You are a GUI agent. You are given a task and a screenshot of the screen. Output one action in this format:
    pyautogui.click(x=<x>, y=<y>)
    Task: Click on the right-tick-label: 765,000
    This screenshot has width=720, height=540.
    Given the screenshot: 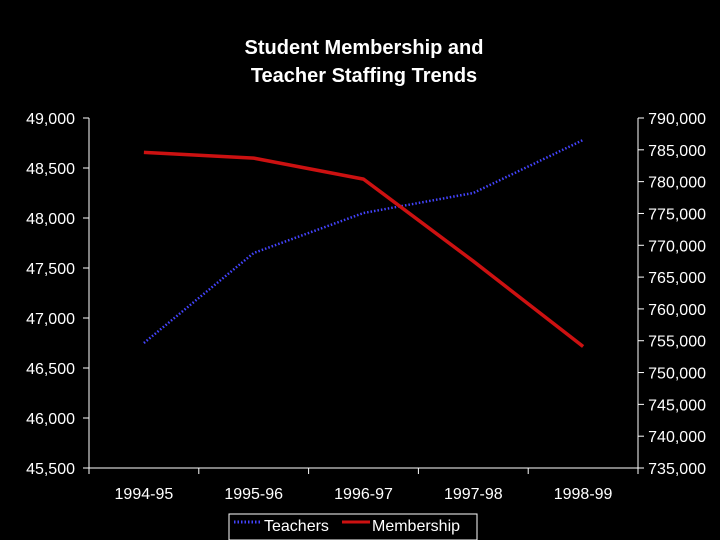 What is the action you would take?
    pyautogui.click(x=677, y=278)
    